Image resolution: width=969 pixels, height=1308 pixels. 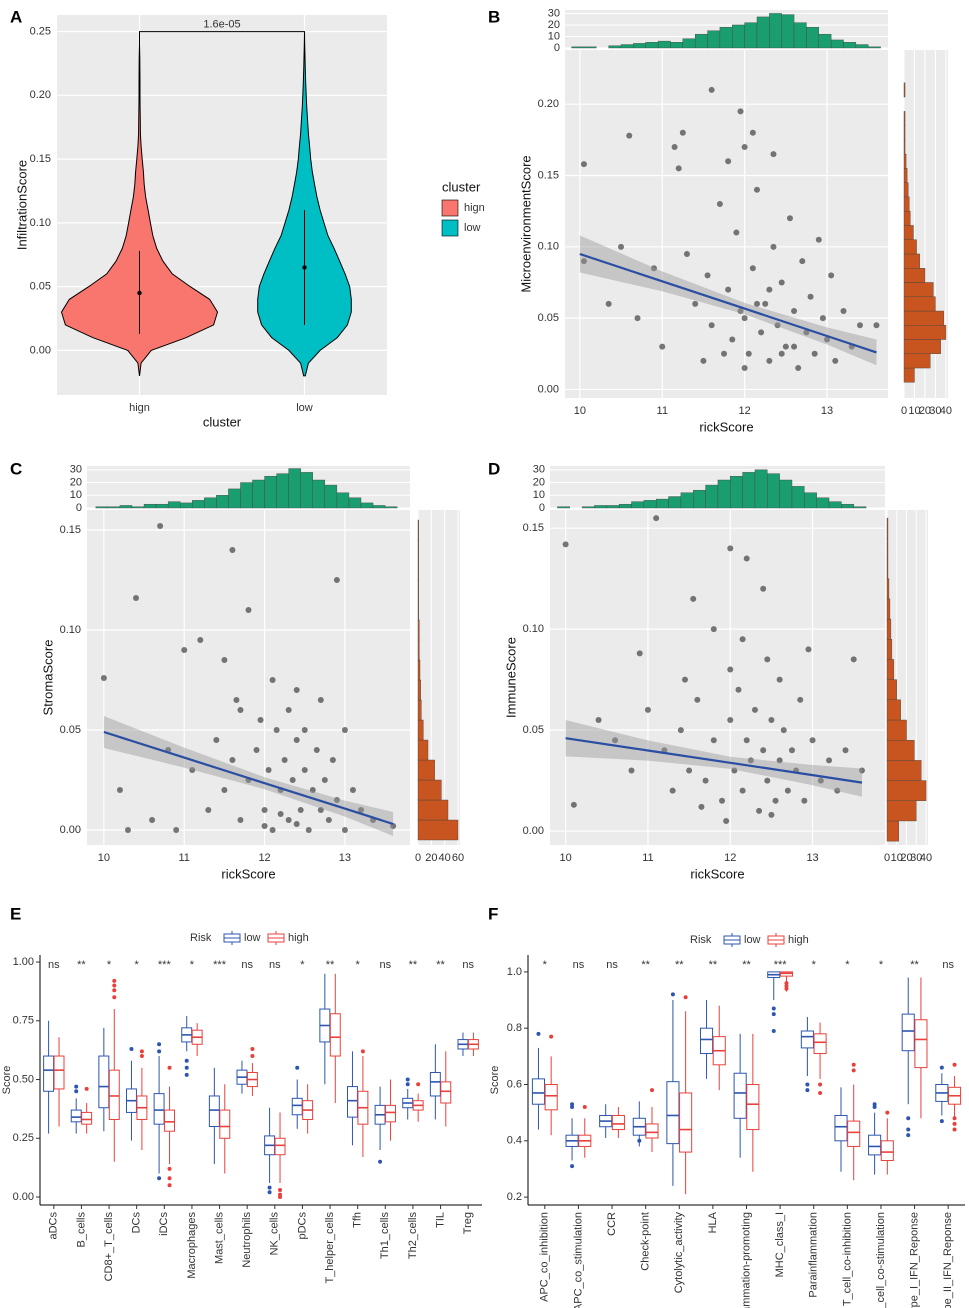 I want to click on x-tick-label: Th1_cells, so click(x=385, y=1236).